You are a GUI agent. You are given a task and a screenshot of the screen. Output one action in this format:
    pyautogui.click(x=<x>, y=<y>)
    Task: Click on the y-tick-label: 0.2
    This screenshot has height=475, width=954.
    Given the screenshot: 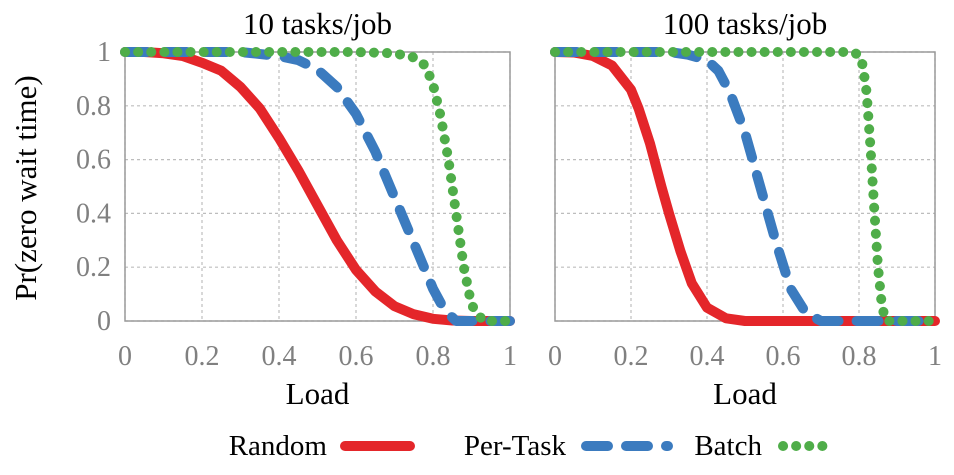 What is the action you would take?
    pyautogui.click(x=93, y=267)
    